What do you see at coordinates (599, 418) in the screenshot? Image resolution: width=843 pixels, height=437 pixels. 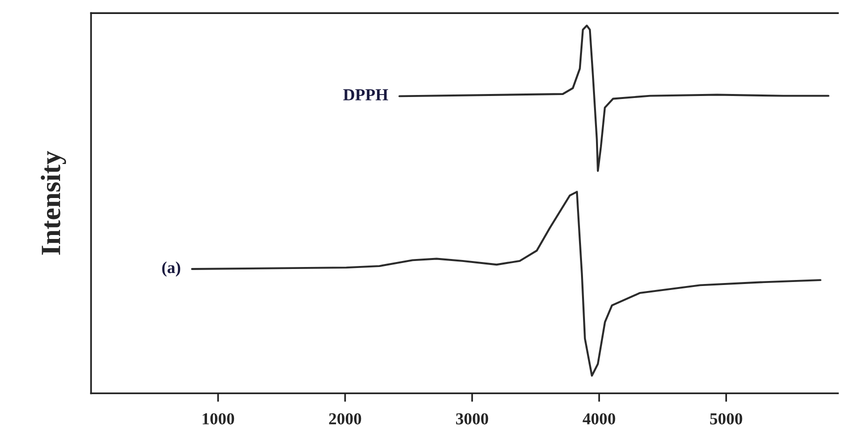 I see `x-tick-label: 4000` at bounding box center [599, 418].